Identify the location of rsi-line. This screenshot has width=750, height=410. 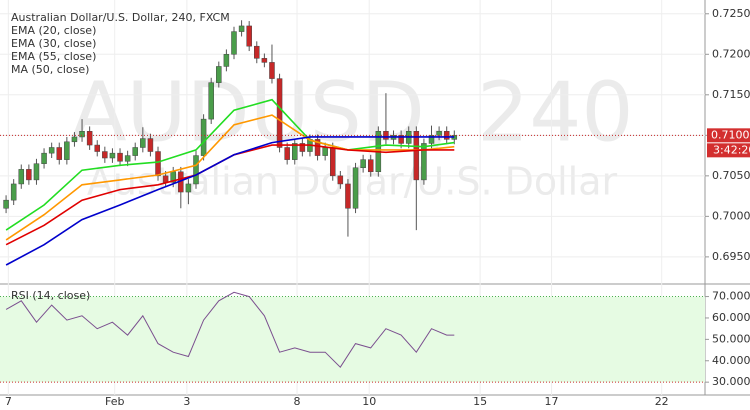
(230, 329).